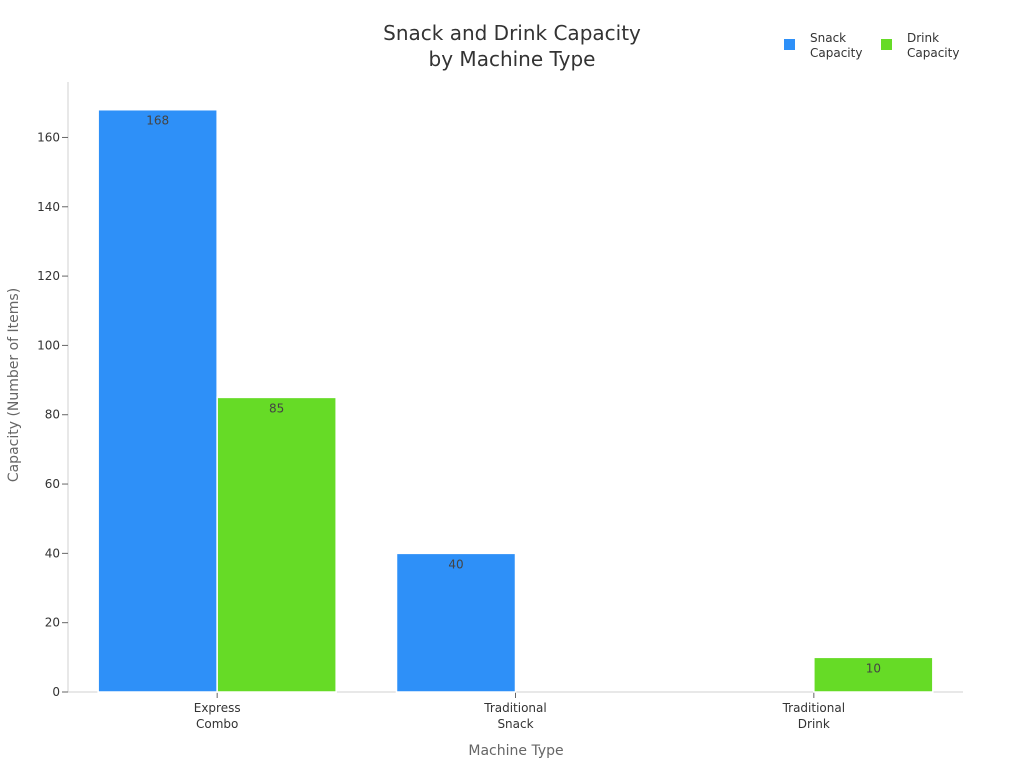 The image size is (1024, 768). I want to click on y-tick-label: 160, so click(48, 137).